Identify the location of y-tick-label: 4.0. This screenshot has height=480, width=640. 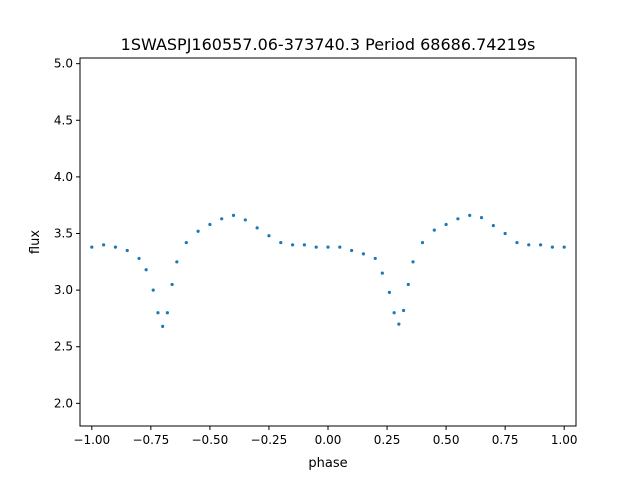
(63, 177).